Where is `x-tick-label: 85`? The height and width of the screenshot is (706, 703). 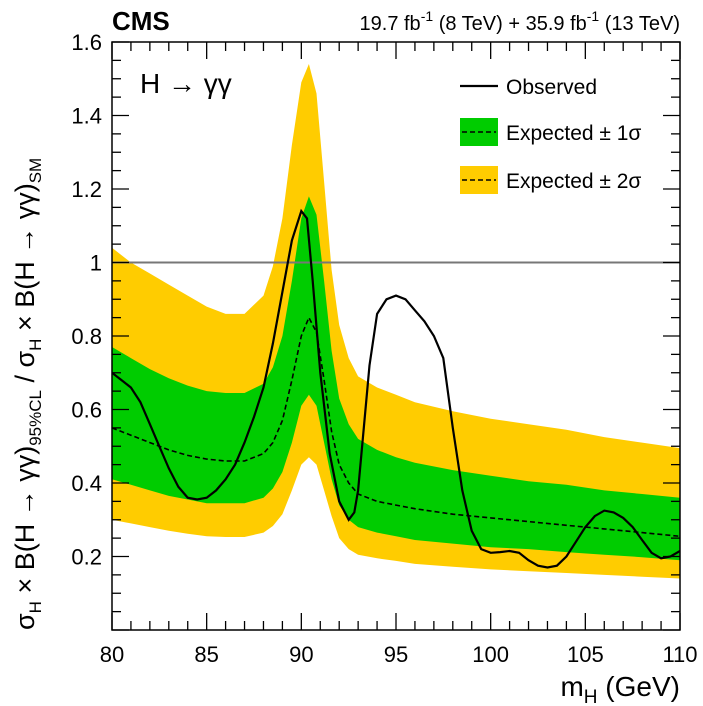 x-tick-label: 85 is located at coordinates (206, 654).